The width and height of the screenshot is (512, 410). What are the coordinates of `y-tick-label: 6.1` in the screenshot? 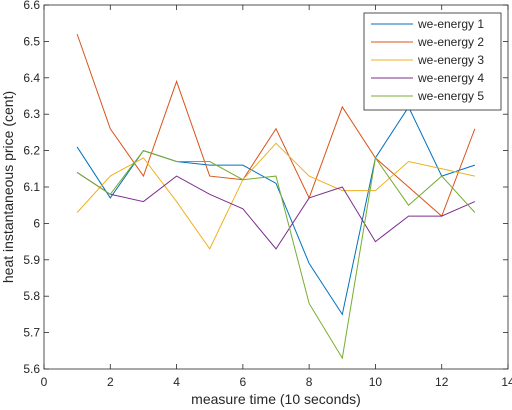 It's located at (31, 187).